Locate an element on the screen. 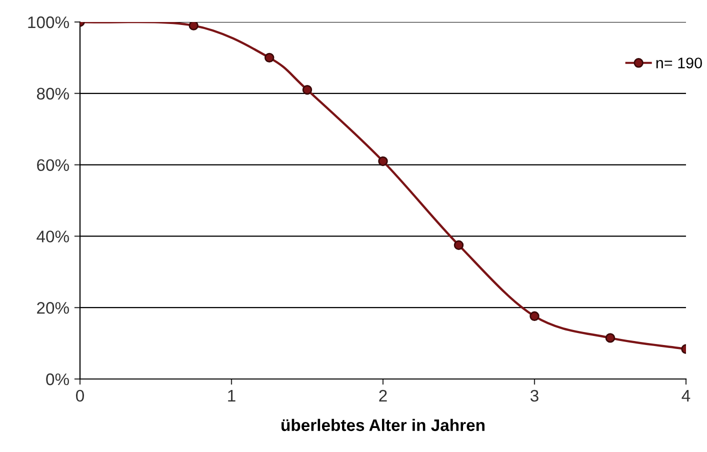 This screenshot has width=707, height=452. y-tick-label: 0% is located at coordinates (57, 379).